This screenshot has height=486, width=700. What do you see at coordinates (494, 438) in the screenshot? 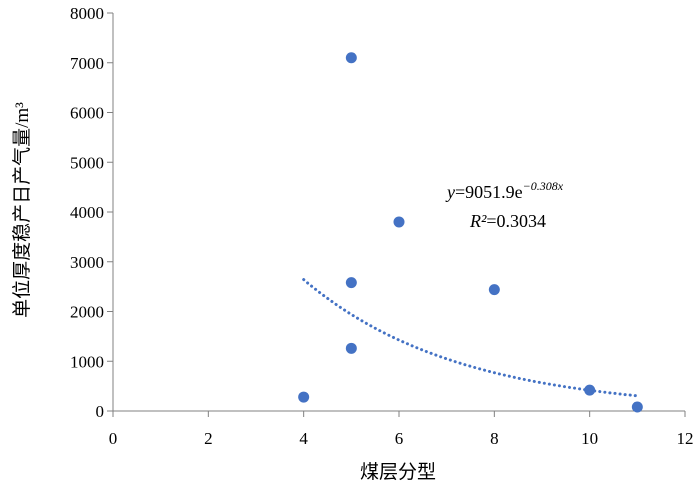
I see `x-tick-label: 8` at bounding box center [494, 438].